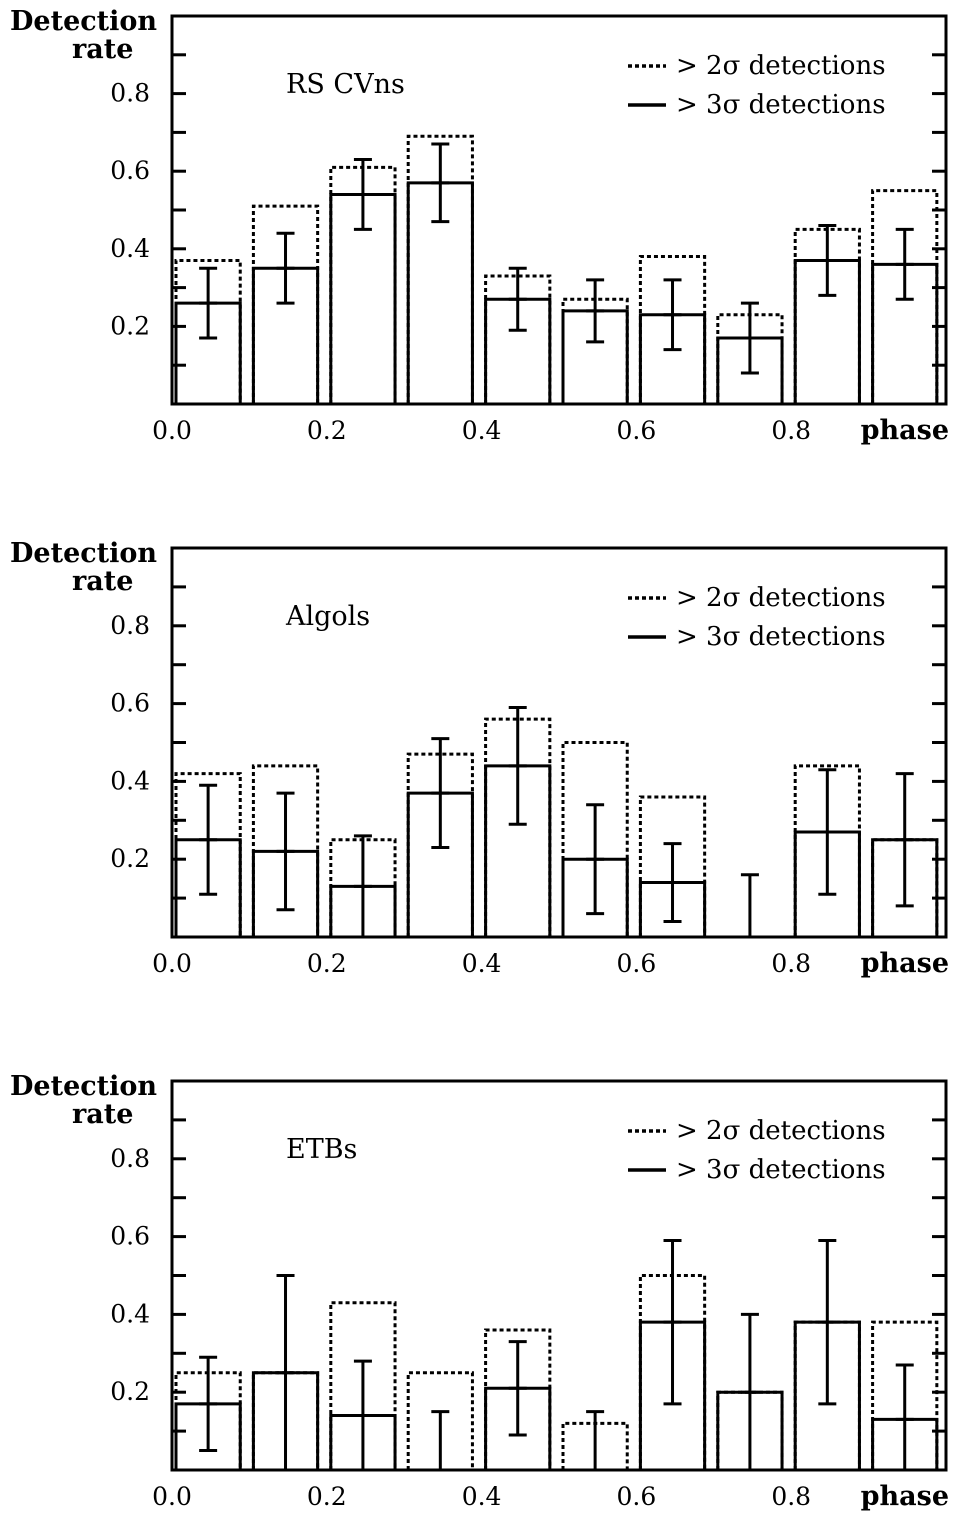 The width and height of the screenshot is (954, 1513). Describe the element at coordinates (327, 616) in the screenshot. I see `panel-label: Algols` at that location.